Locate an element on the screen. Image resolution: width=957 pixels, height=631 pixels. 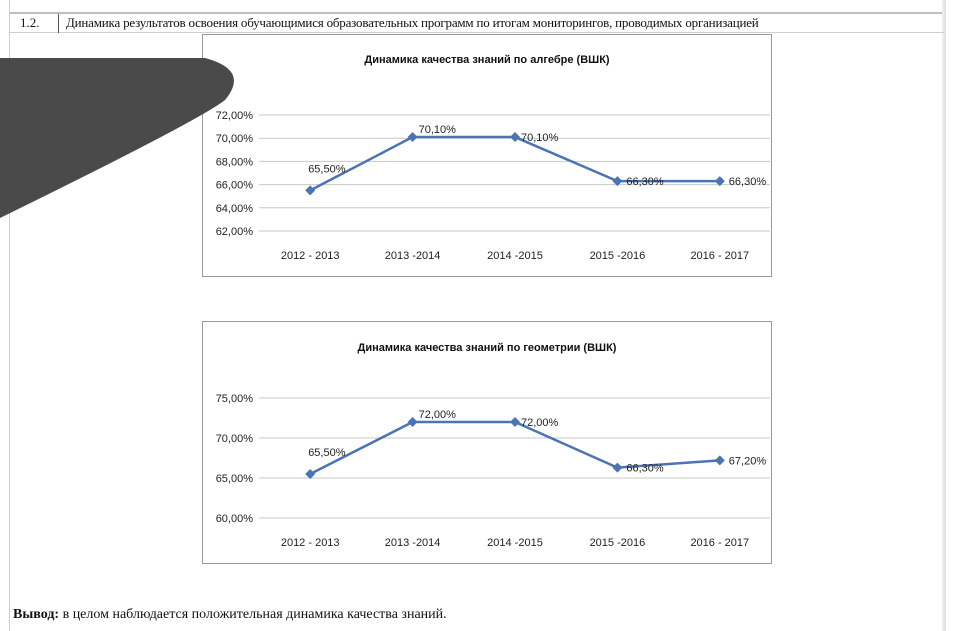
y-tick-label: 64,00% is located at coordinates (235, 209).